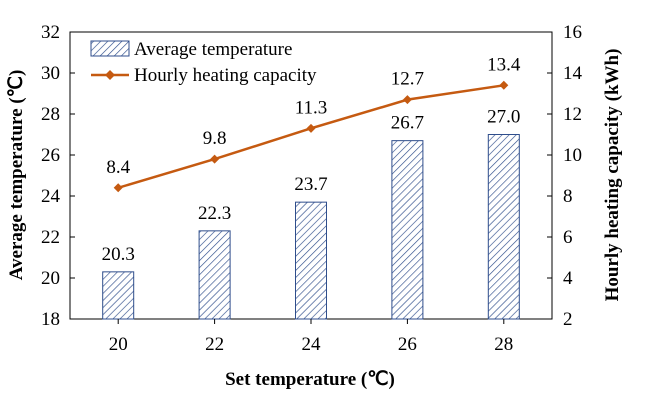  I want to click on y2-tick-label: 10, so click(572, 155).